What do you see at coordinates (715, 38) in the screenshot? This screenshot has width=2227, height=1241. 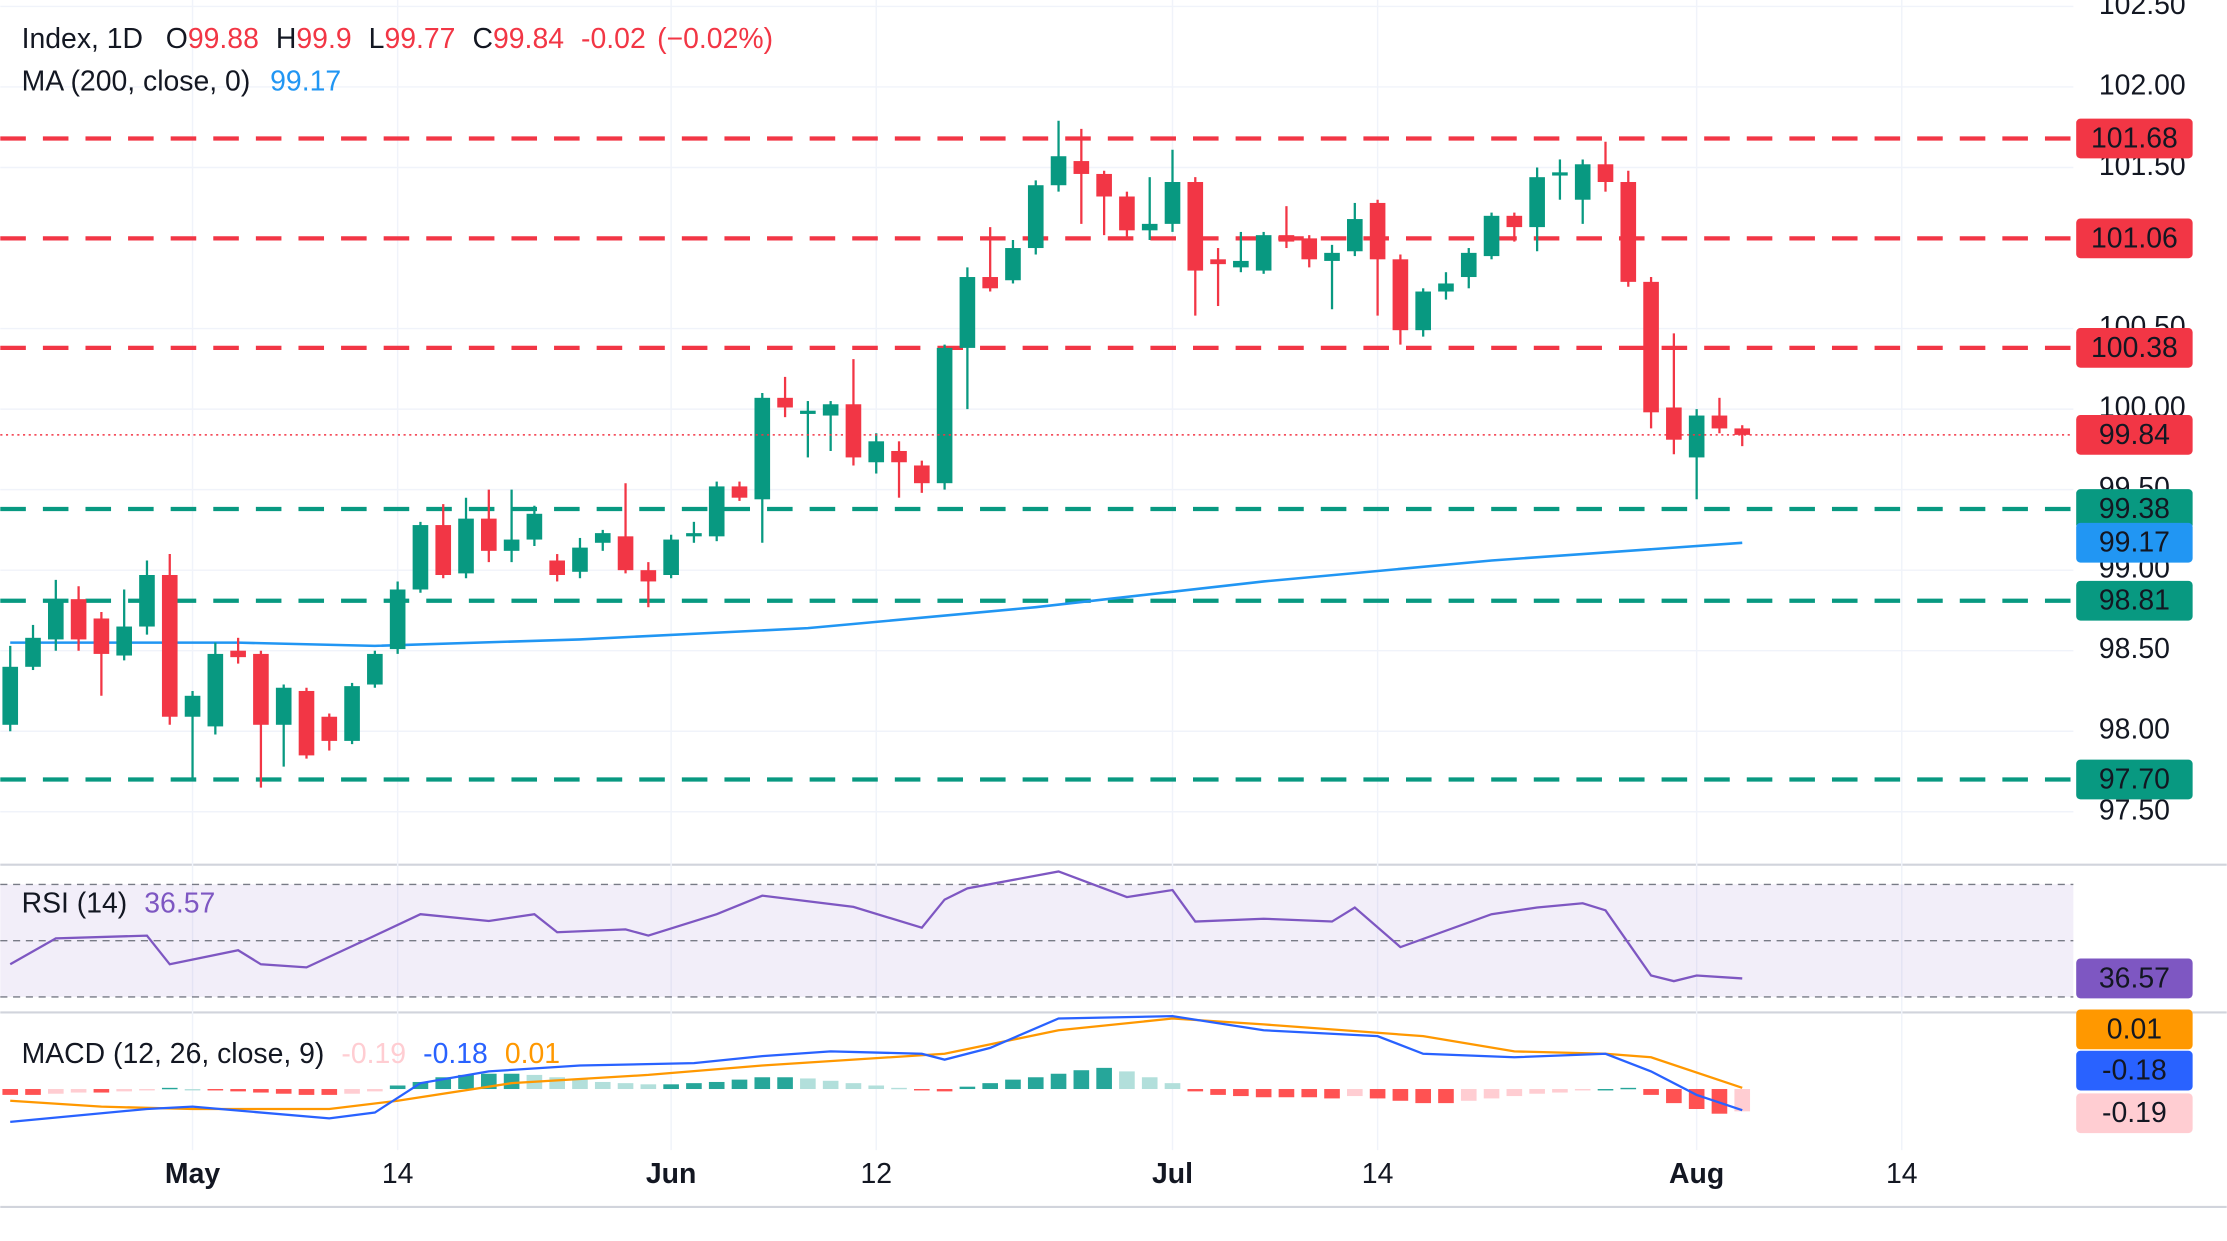 I see `change-pct: (−0.02%)` at bounding box center [715, 38].